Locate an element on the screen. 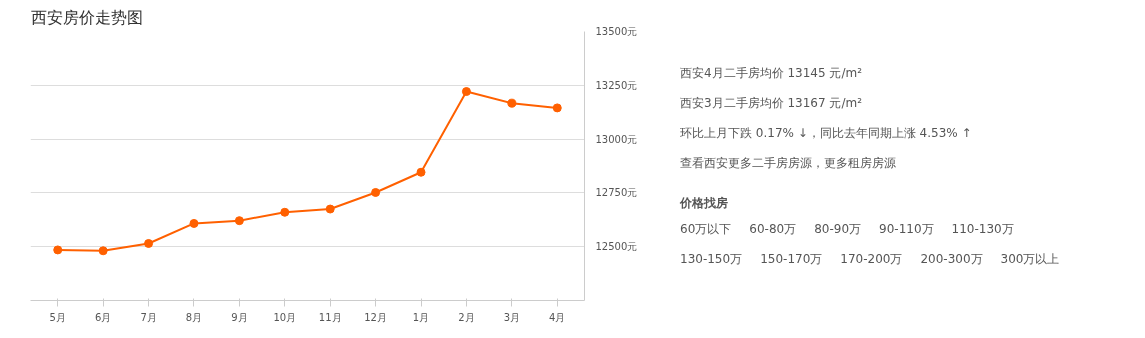 The width and height of the screenshot is (1145, 338). x-tick-label: 11月 is located at coordinates (330, 317).